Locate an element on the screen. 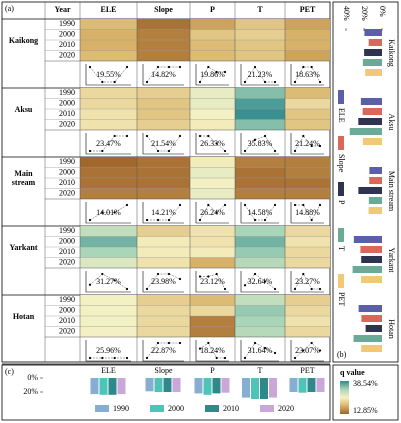 The height and width of the screenshot is (423, 401). mean-value: 35.83% is located at coordinates (260, 143).